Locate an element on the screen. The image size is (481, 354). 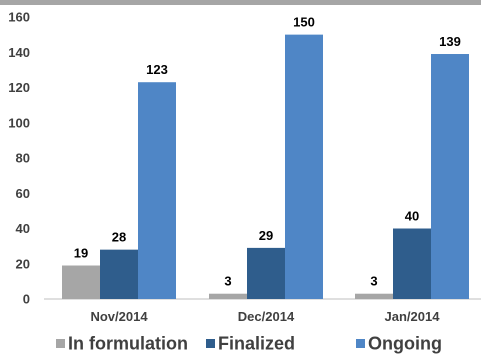
x-axis-ticks: Nov/2014 Dec/2014 Jan/2014 is located at coordinates (265, 316).